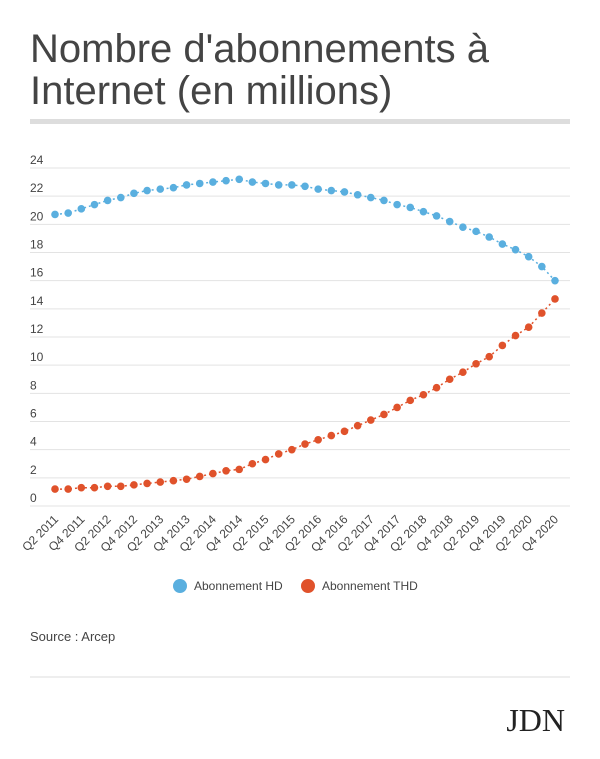 This screenshot has height=759, width=600. What do you see at coordinates (33, 385) in the screenshot?
I see `y-tick-label: 8` at bounding box center [33, 385].